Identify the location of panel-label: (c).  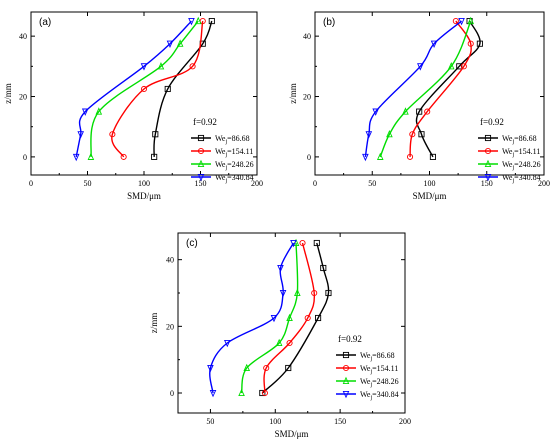
(192, 243).